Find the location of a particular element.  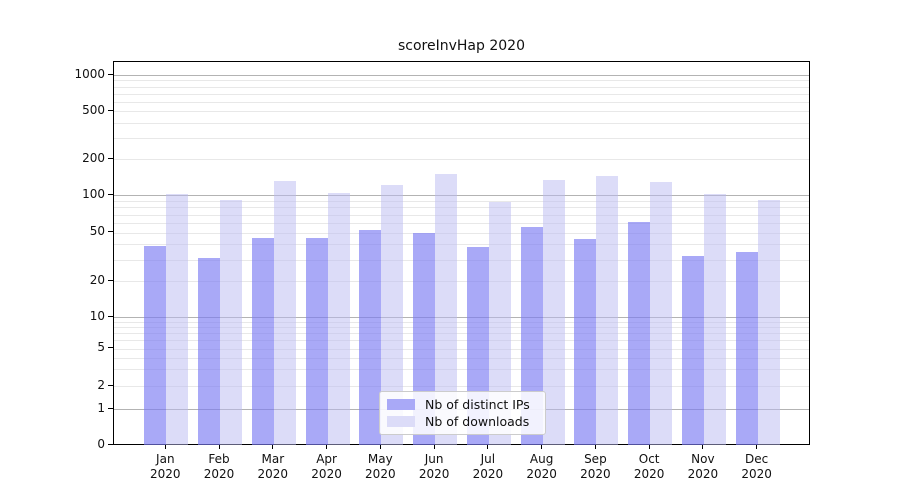

y-tick-label: 500 is located at coordinates (93, 109).